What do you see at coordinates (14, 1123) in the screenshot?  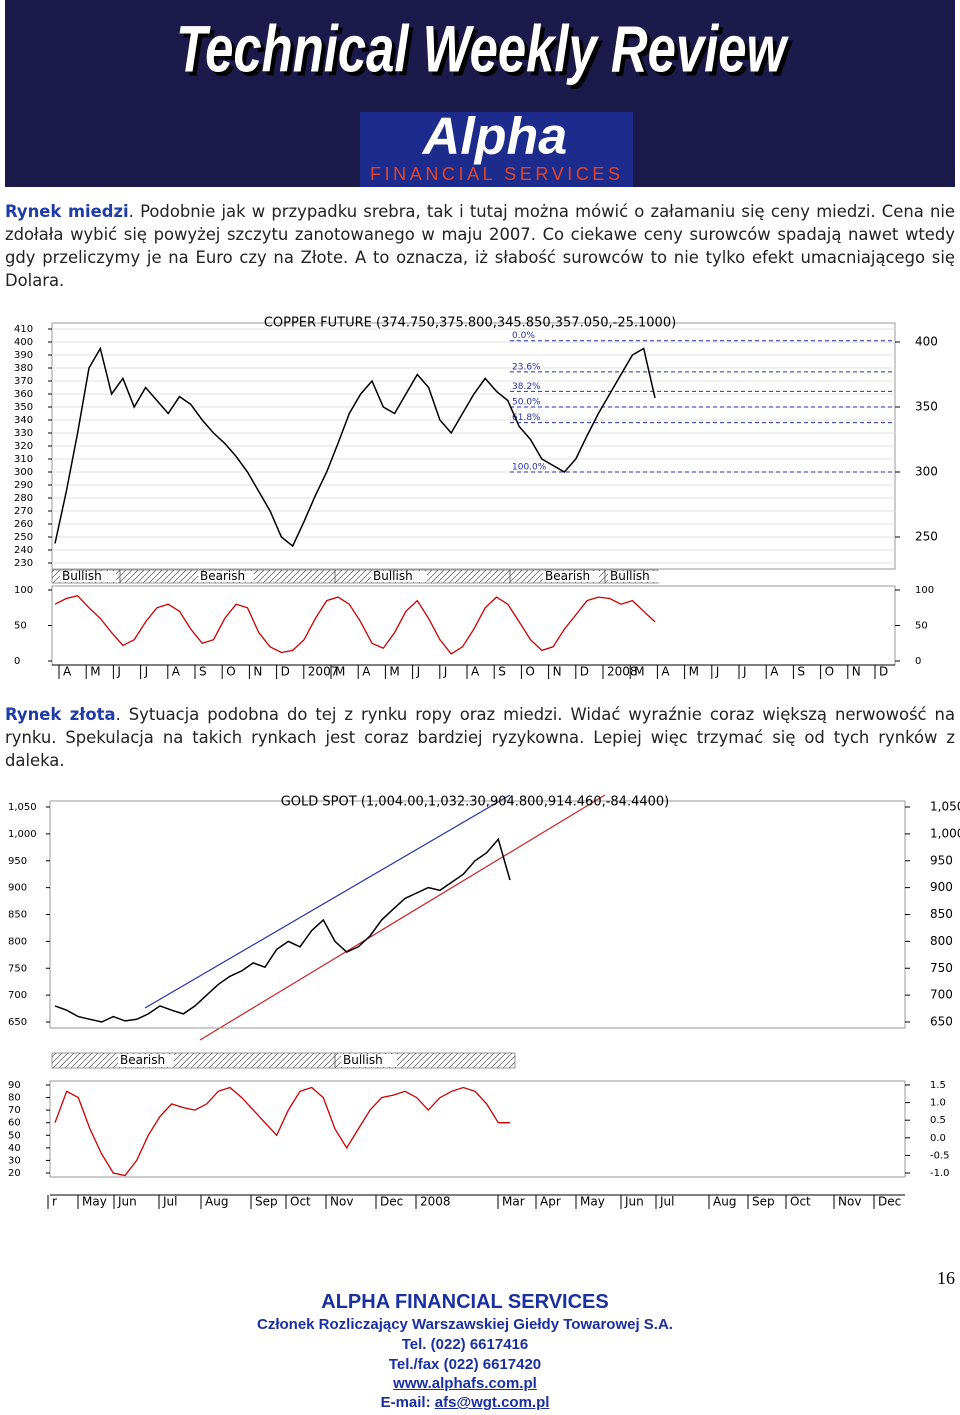 I see `osc-tick-label: 60` at bounding box center [14, 1123].